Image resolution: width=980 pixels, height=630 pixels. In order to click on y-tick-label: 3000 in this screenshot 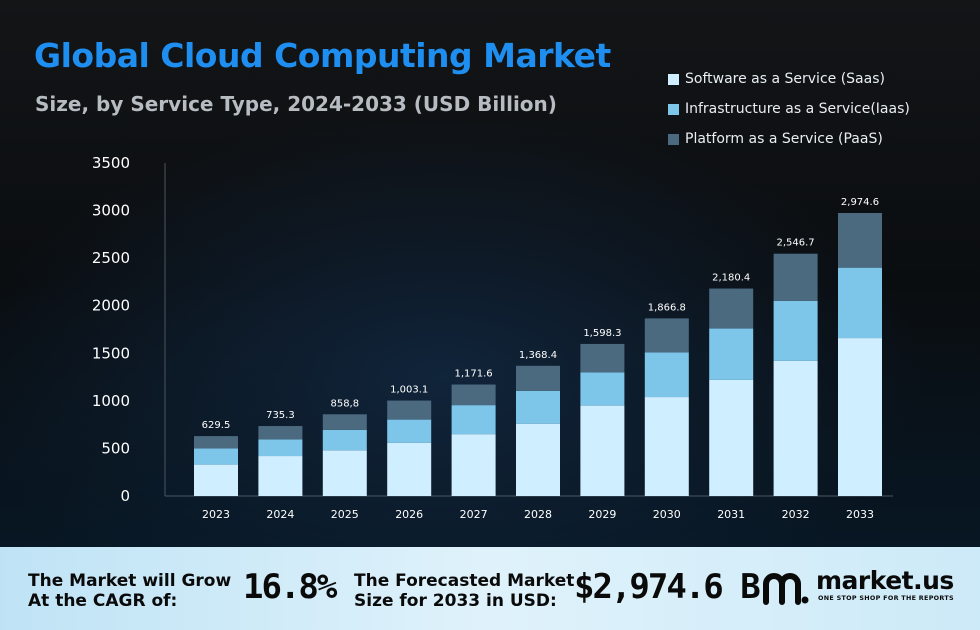, I will do `click(111, 211)`.